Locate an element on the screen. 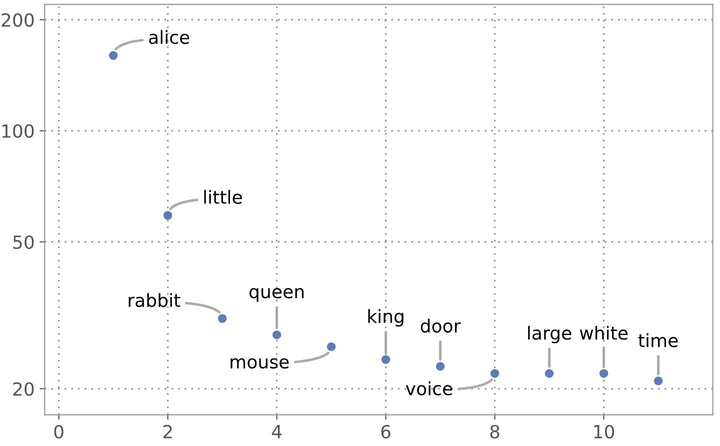 The width and height of the screenshot is (720, 446). annotation: white is located at coordinates (604, 333).